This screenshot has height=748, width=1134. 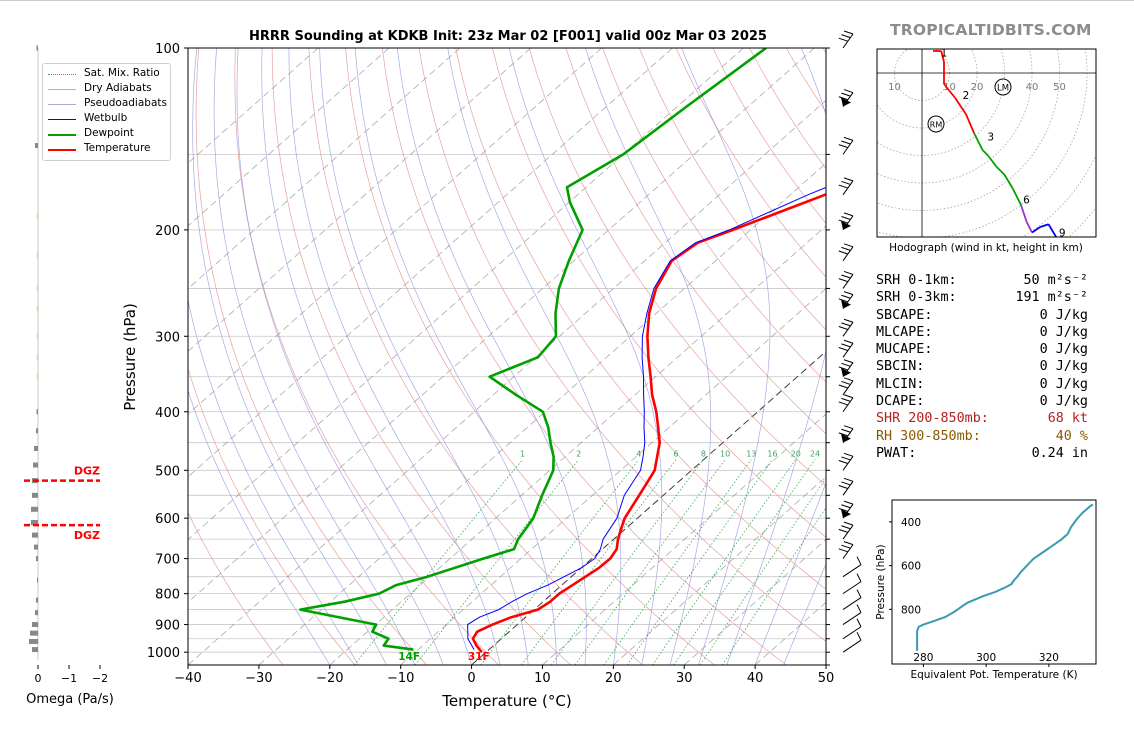 I want to click on stat-label: RH 300-850mb:, so click(x=928, y=436).